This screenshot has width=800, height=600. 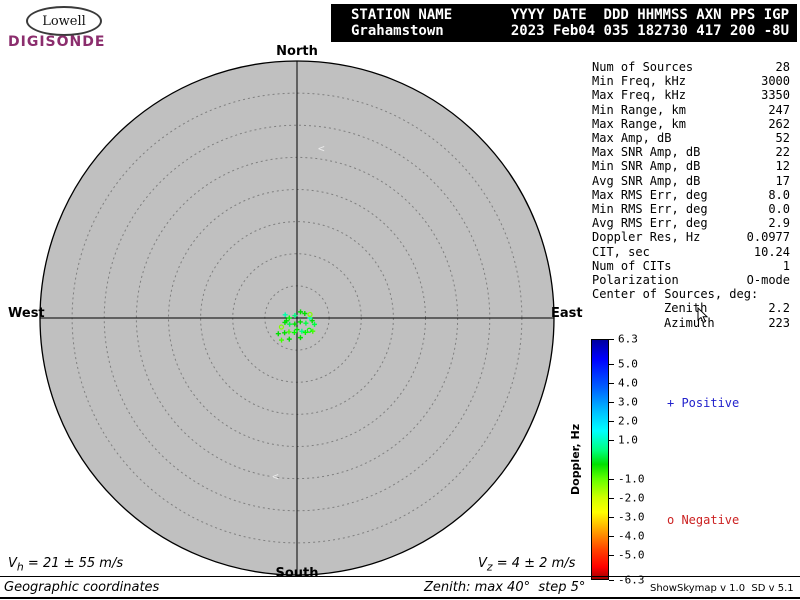 I want to click on stat-row: Max Amp, dB 52, so click(x=691, y=138).